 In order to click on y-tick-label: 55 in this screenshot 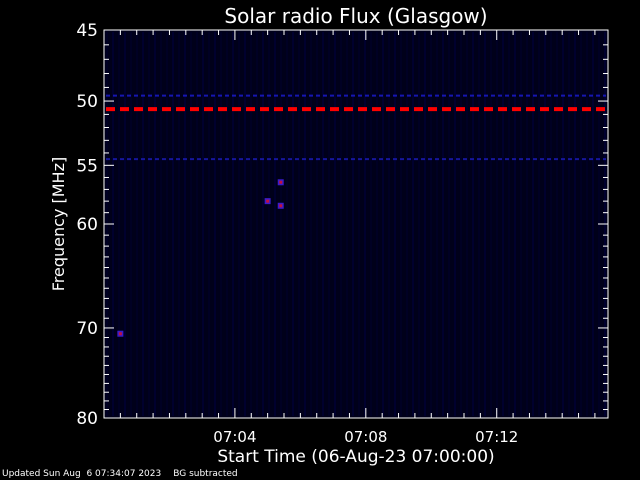, I will do `click(87, 166)`.